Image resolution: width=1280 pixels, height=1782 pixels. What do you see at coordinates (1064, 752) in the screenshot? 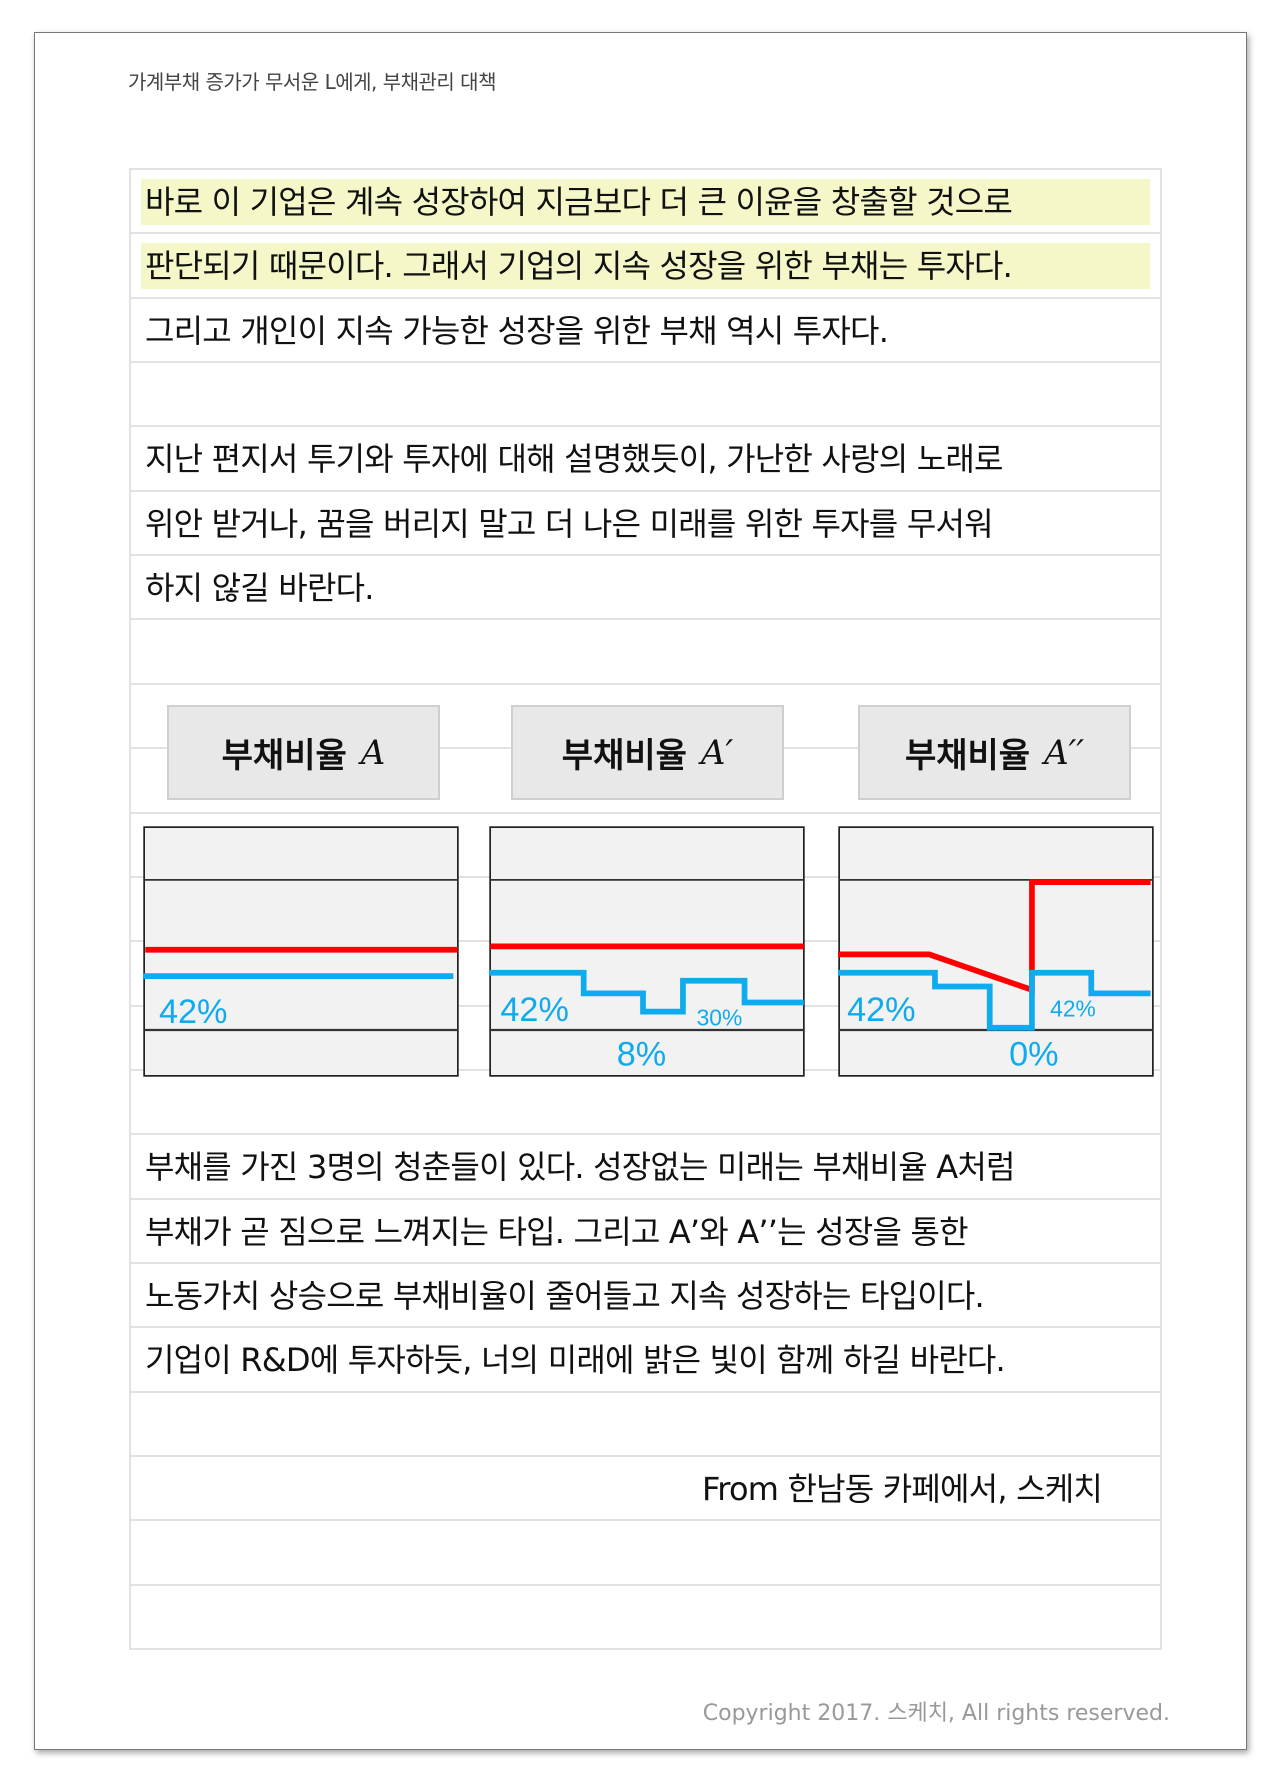
I see `diagram-symbol: A′′` at bounding box center [1064, 752].